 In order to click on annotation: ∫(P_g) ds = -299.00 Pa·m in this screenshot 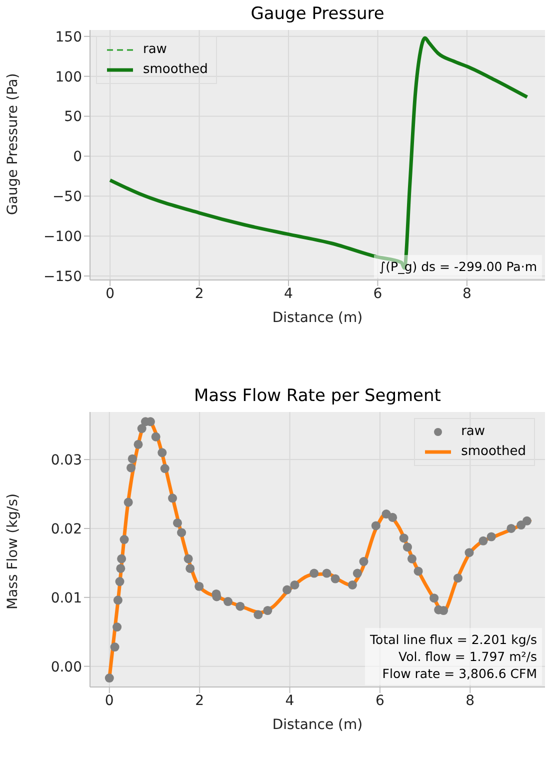, I will do `click(458, 266)`.